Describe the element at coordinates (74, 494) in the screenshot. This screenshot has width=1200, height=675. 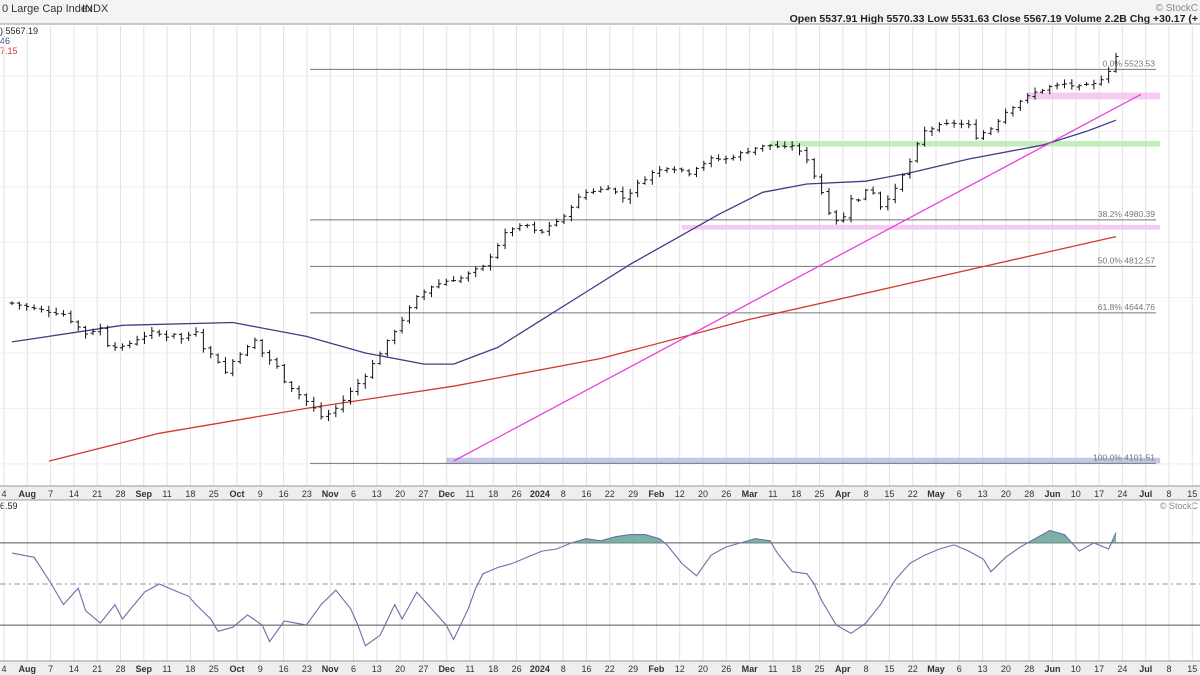
I see `main-x-tick-label: 14` at that location.